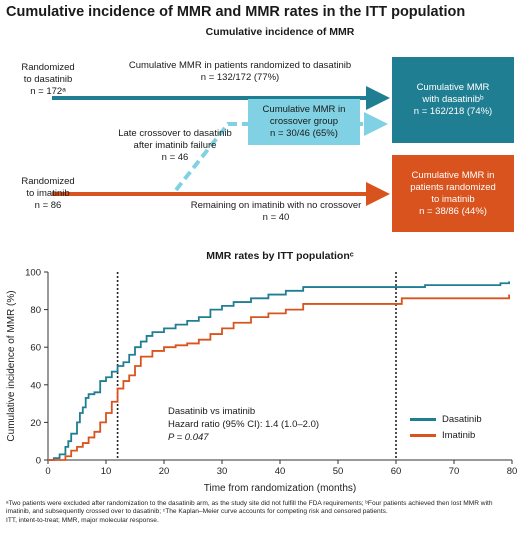 This screenshot has height=534, width=520. I want to click on rand-imatinib-line1: Randomized, so click(48, 181).